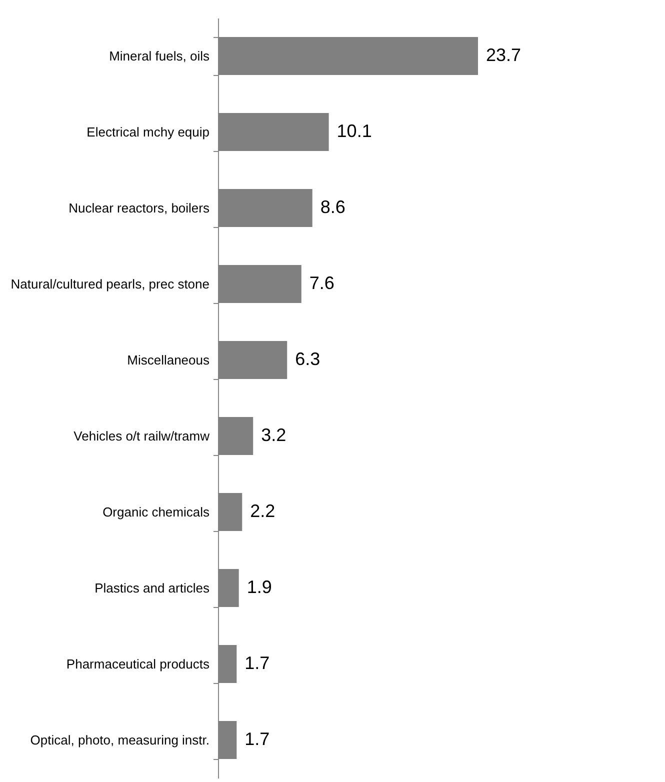 This screenshot has width=665, height=782. What do you see at coordinates (273, 435) in the screenshot?
I see `data-label: 3.2` at bounding box center [273, 435].